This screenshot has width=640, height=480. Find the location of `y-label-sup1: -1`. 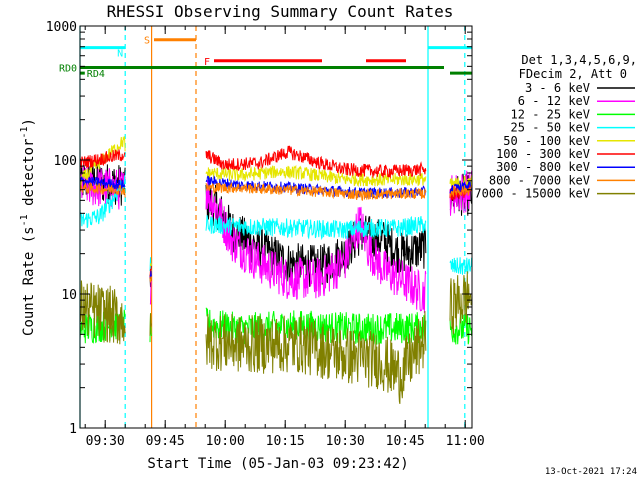

y-label-sup1: -1 is located at coordinates (24, 220).